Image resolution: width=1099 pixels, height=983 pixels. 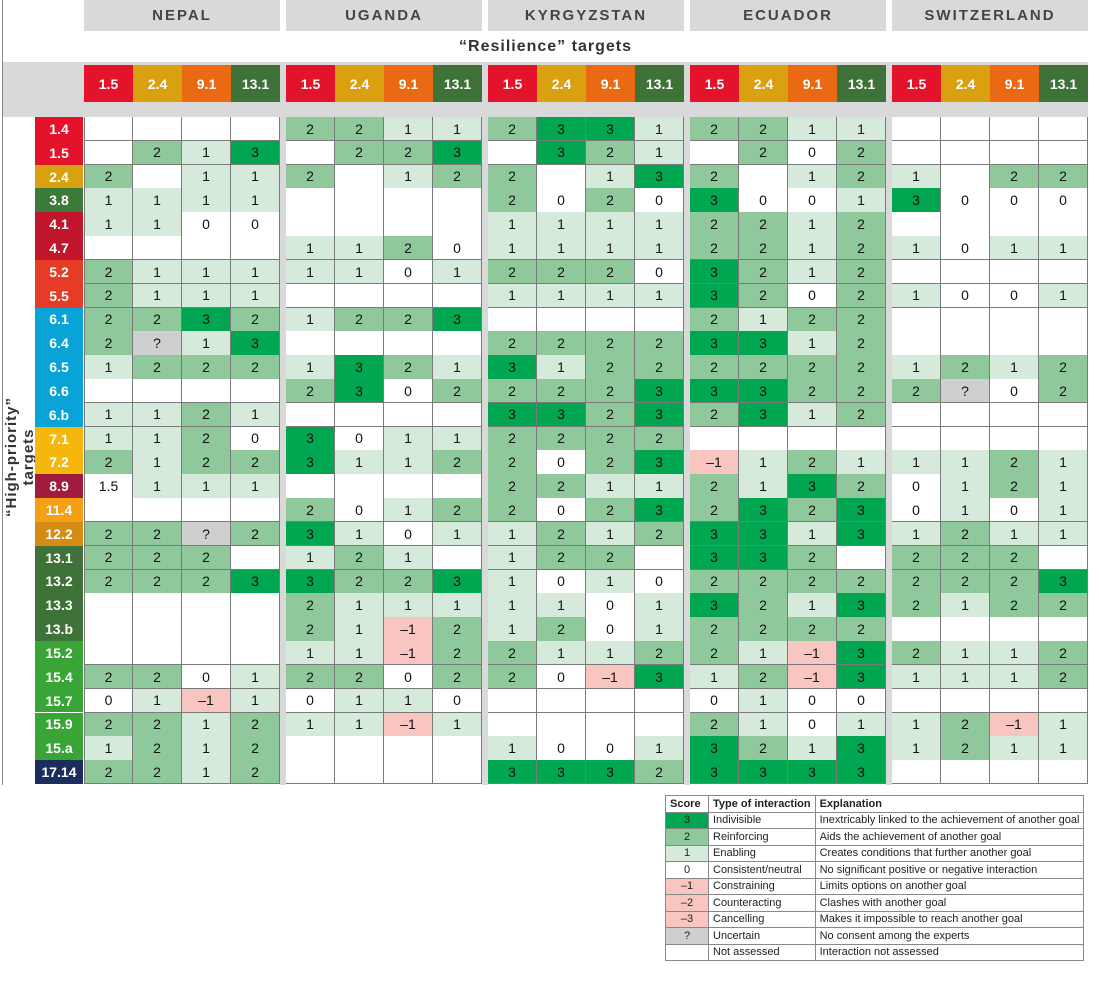 What do you see at coordinates (59, 248) in the screenshot?
I see `row-target-label: 4.7` at bounding box center [59, 248].